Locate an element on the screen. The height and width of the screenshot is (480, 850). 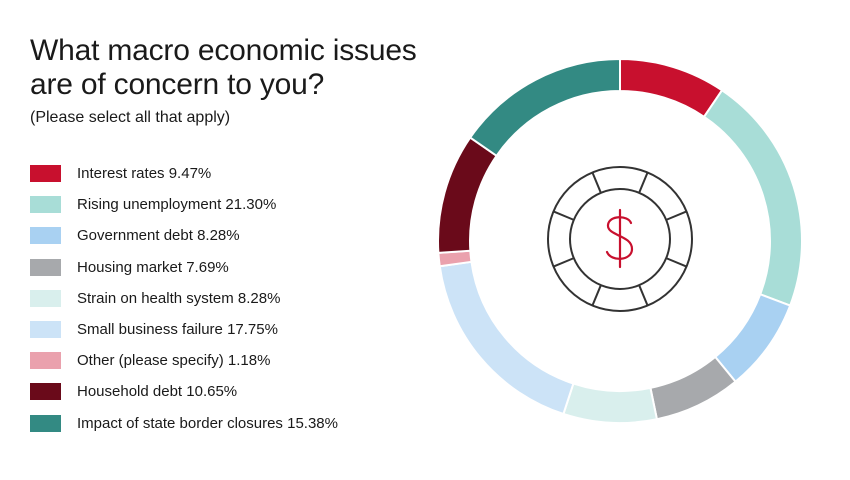
legend-label: Government debt 8.28% is located at coordinates (158, 236).